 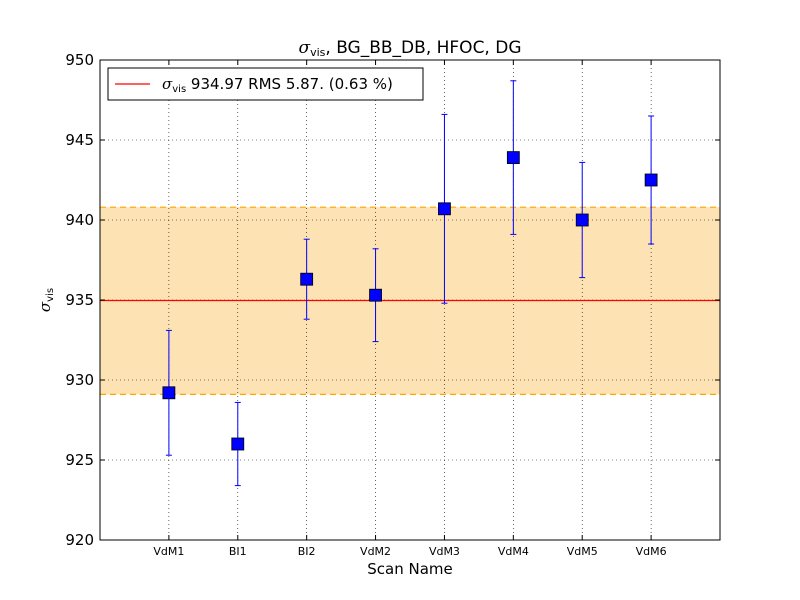 What do you see at coordinates (167, 84) in the screenshot?
I see `legend-symbol: σ` at bounding box center [167, 84].